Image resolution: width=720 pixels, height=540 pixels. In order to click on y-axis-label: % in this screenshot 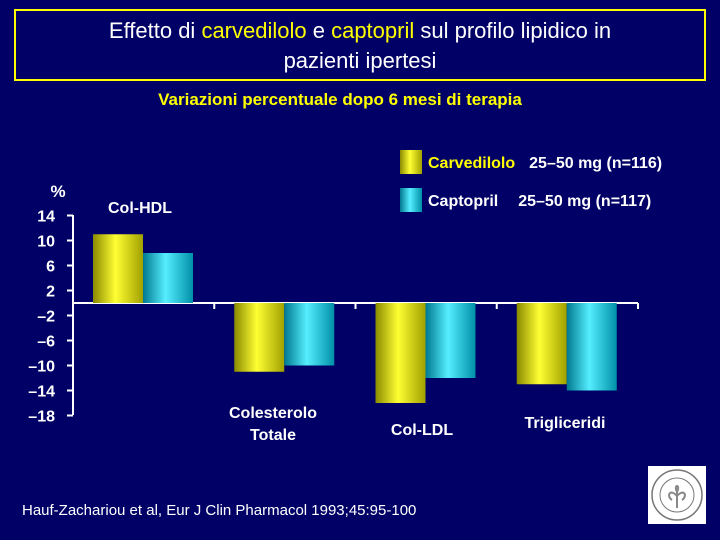, I will do `click(57, 191)`.